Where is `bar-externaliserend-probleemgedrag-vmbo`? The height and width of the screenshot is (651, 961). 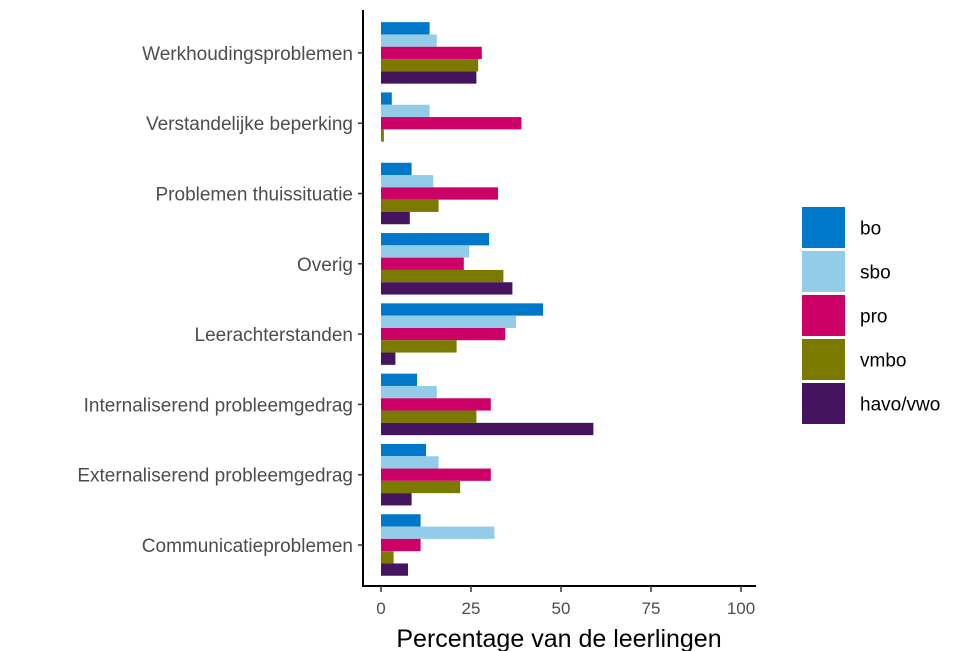 bar-externaliserend-probleemgedrag-vmbo is located at coordinates (421, 487).